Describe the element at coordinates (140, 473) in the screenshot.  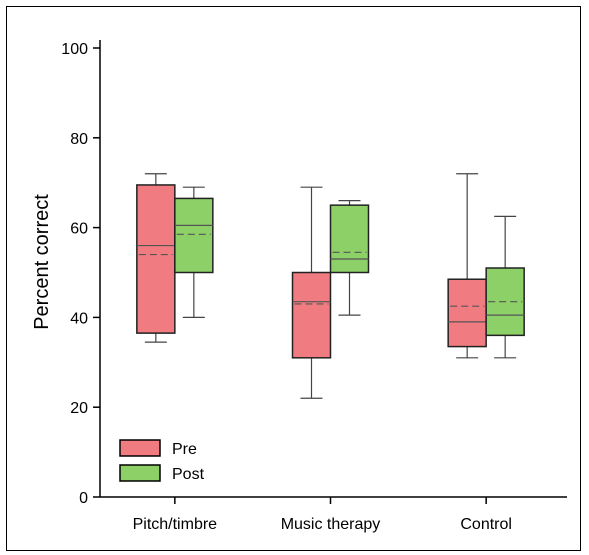
I see `legend-swatch-post` at that location.